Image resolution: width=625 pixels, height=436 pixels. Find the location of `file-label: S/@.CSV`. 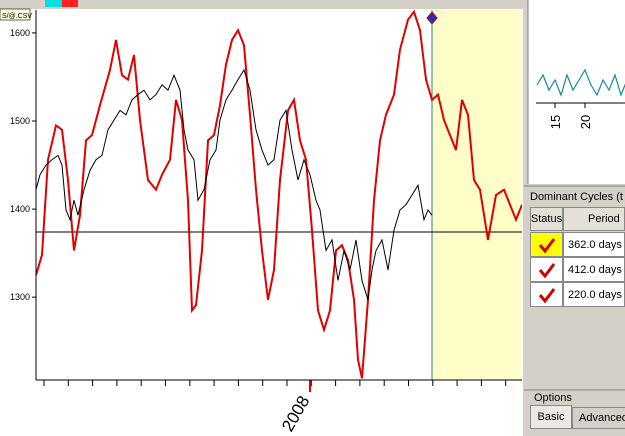

file-label: S/@.CSV is located at coordinates (17, 16).